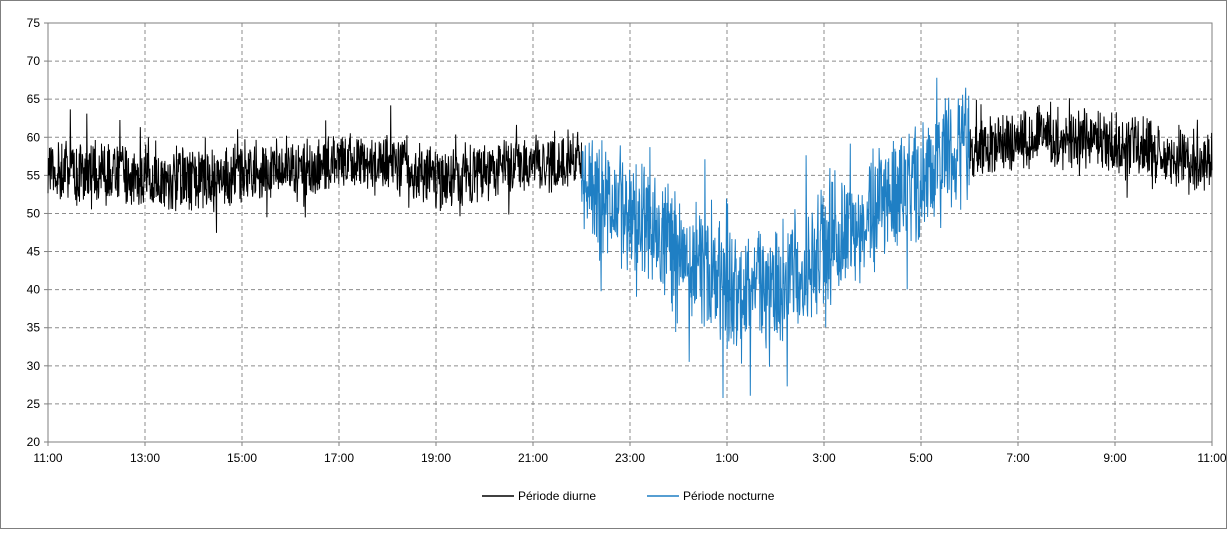 Image resolution: width=1228 pixels, height=535 pixels. I want to click on x-tick-label: 15:00, so click(242, 458).